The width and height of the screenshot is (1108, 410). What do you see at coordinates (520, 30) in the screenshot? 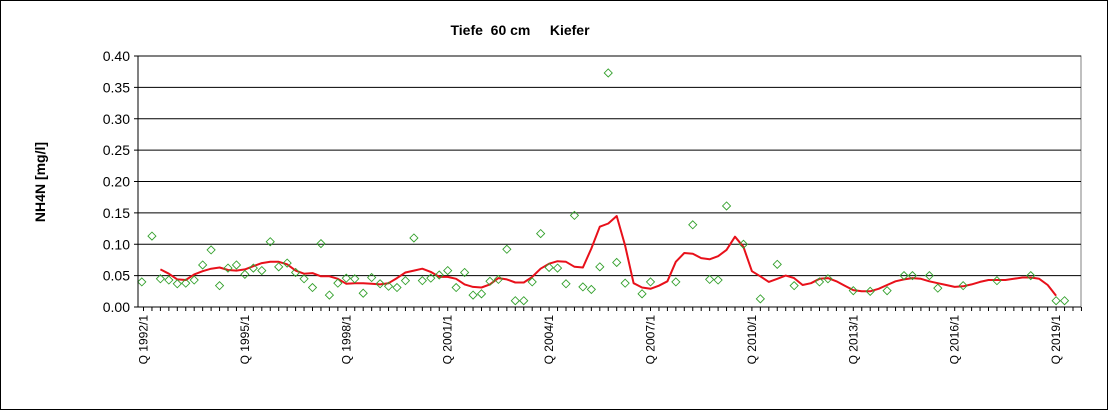
I see `chart-title: Tiefe 60 cm Kiefer` at bounding box center [520, 30].